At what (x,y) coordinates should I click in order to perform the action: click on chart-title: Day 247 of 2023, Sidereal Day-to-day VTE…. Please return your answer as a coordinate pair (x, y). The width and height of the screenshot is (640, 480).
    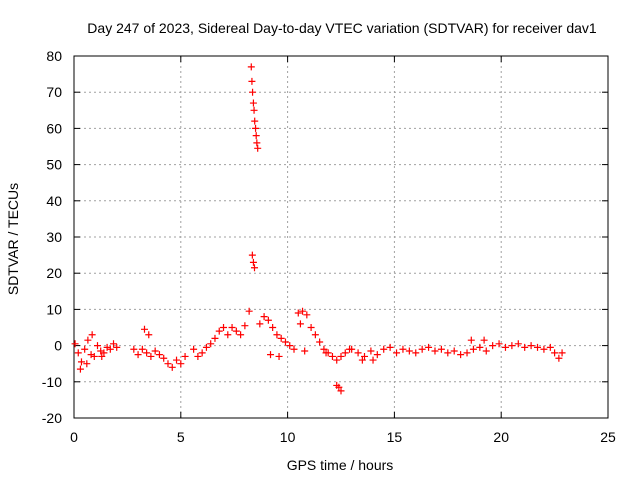
    Looking at the image, I should click on (342, 28).